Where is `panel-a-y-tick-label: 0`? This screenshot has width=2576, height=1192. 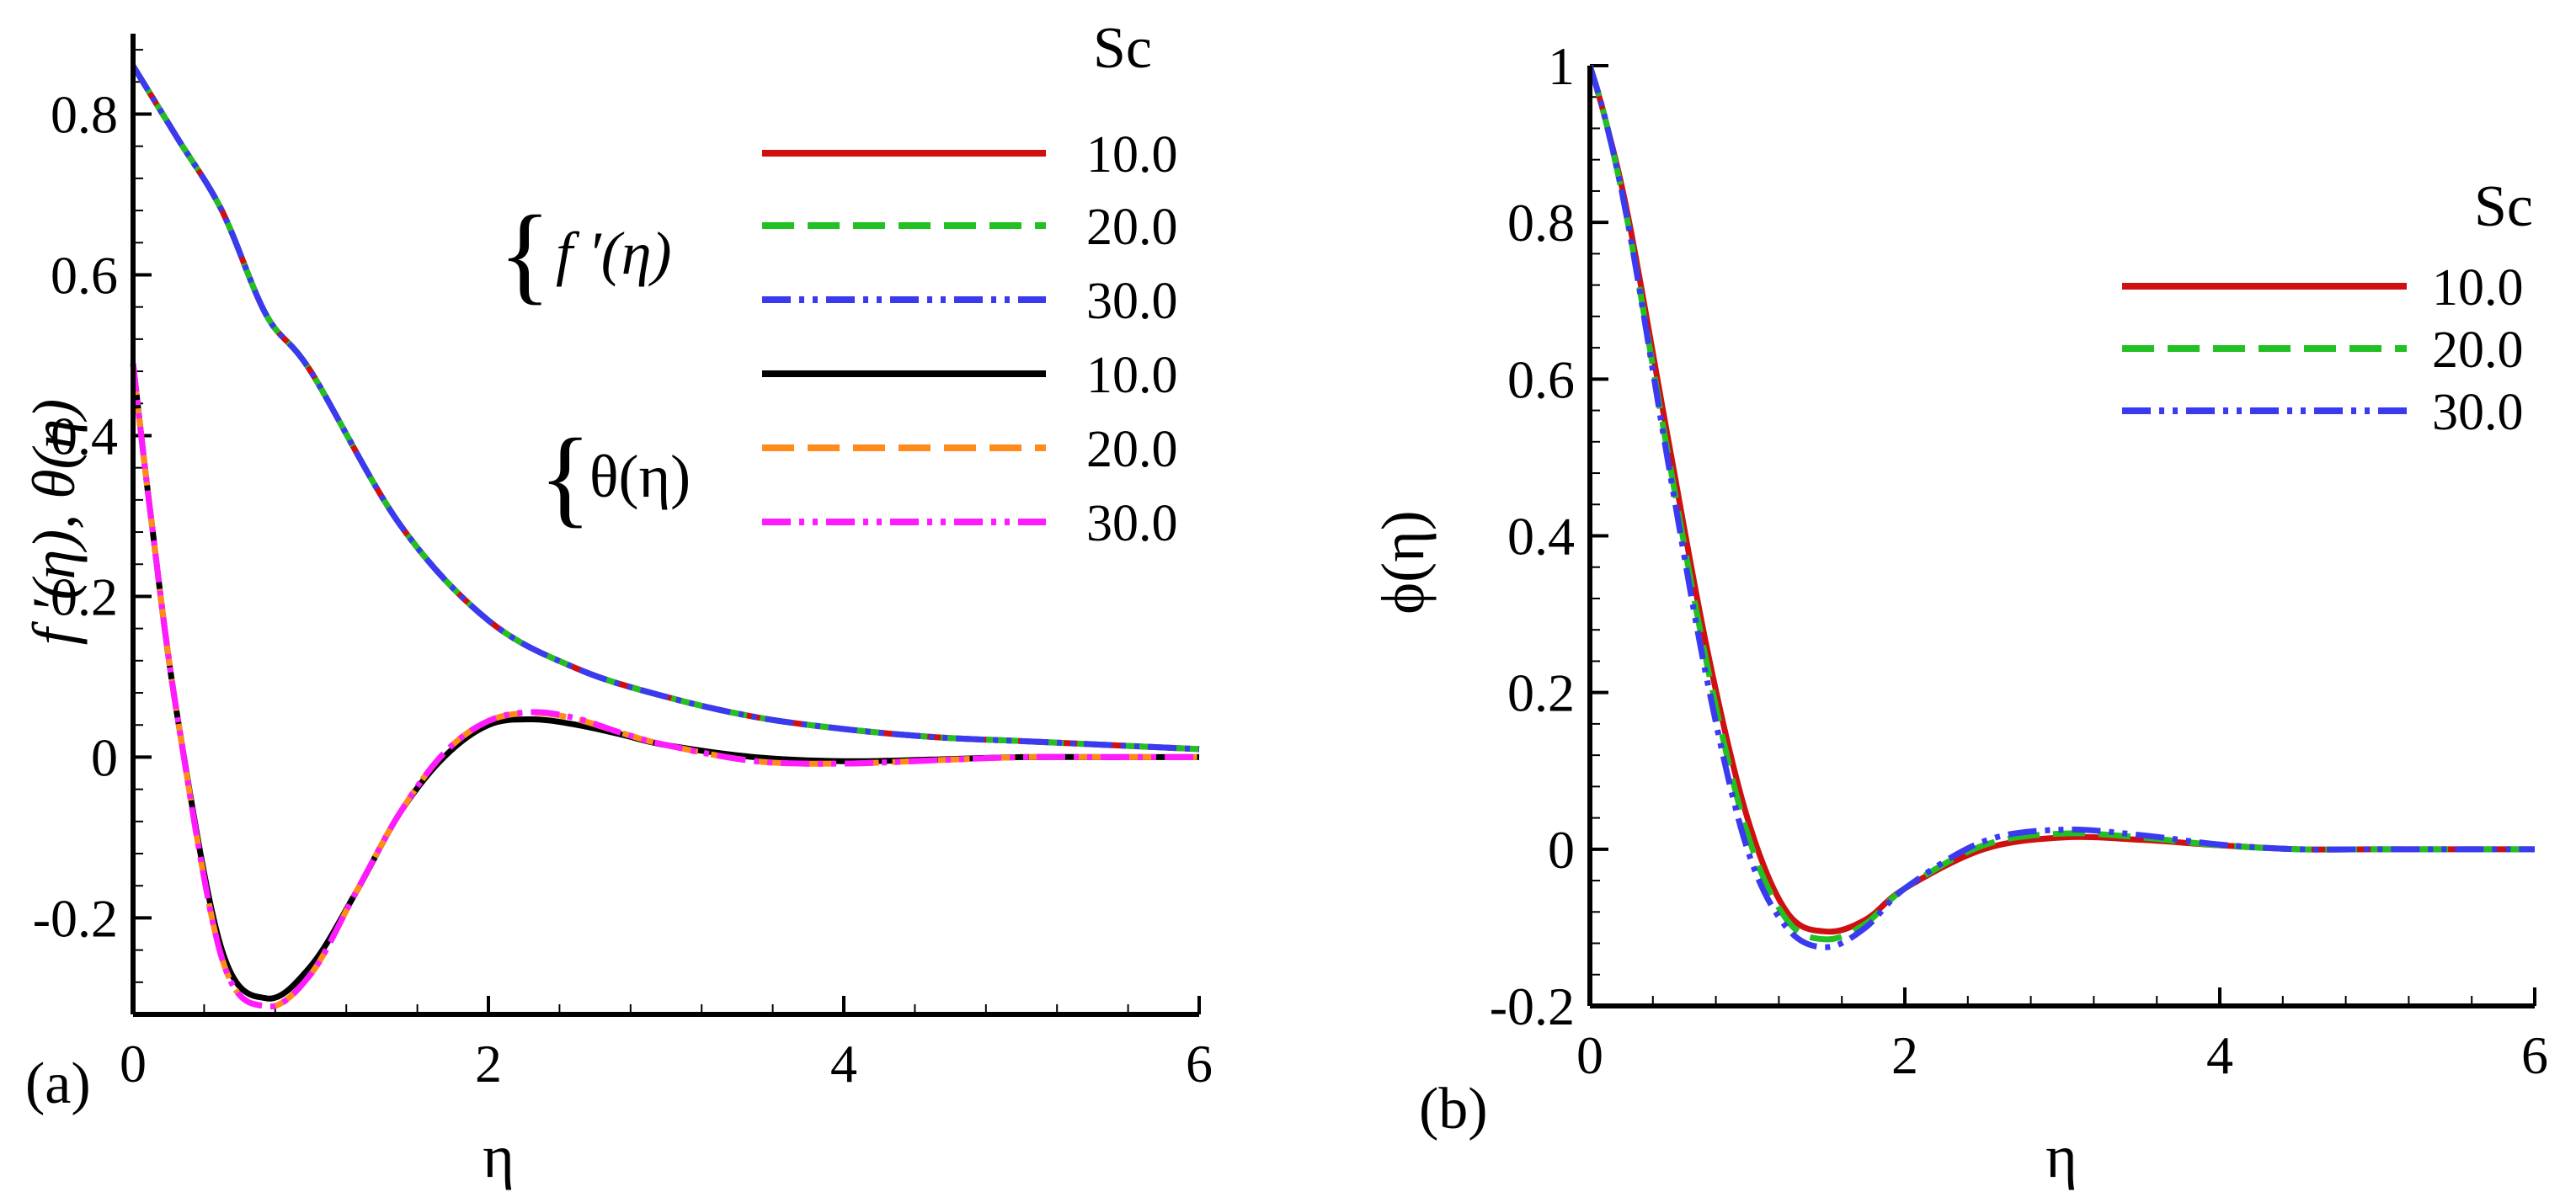 panel-a-y-tick-label: 0 is located at coordinates (104, 757).